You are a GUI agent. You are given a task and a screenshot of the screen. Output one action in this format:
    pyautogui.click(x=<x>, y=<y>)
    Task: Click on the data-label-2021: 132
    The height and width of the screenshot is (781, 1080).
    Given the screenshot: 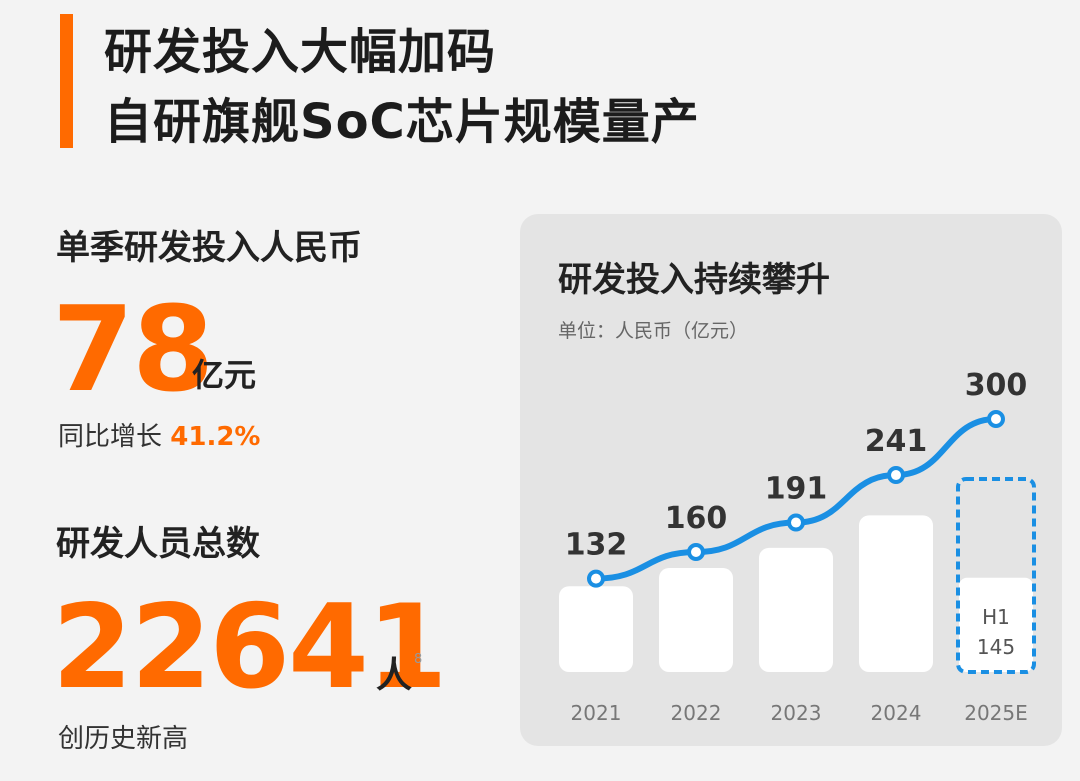 What is the action you would take?
    pyautogui.click(x=596, y=545)
    